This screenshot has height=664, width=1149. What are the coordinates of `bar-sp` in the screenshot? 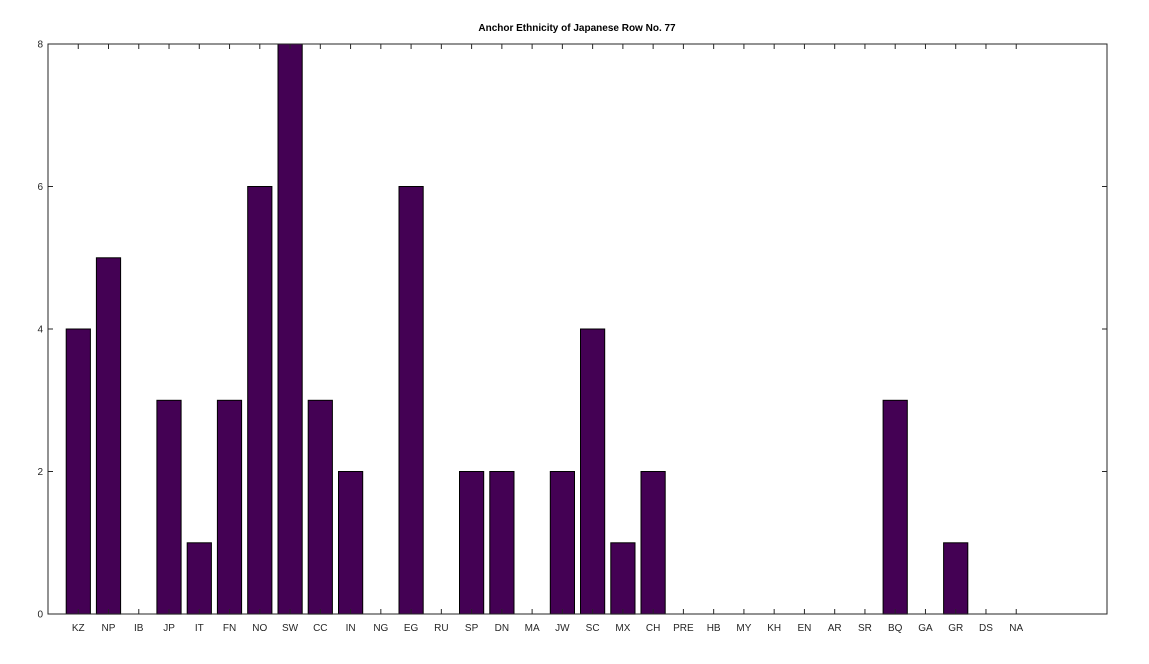 It's located at (472, 543).